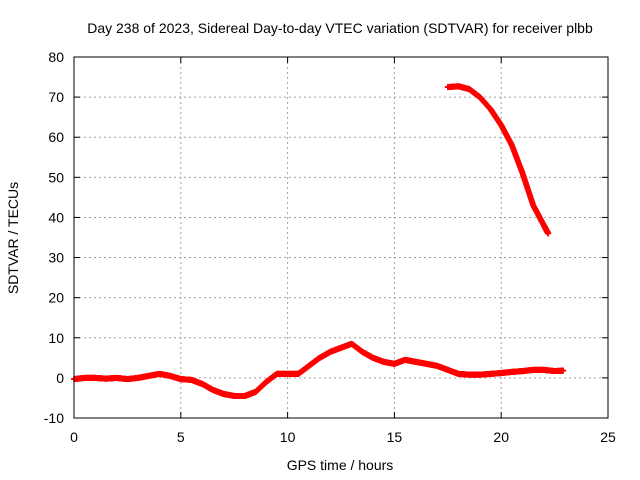  Describe the element at coordinates (60, 378) in the screenshot. I see `y-tick-label: 0` at that location.